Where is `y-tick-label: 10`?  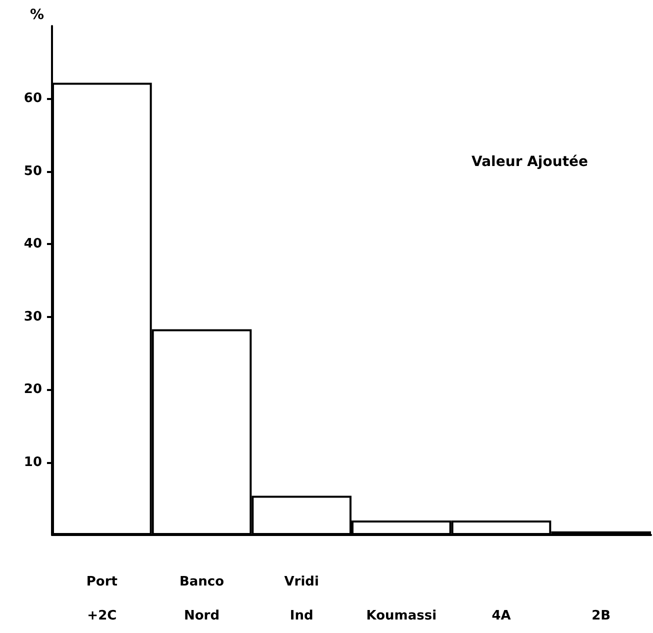
y-tick-label: 10 is located at coordinates (33, 462).